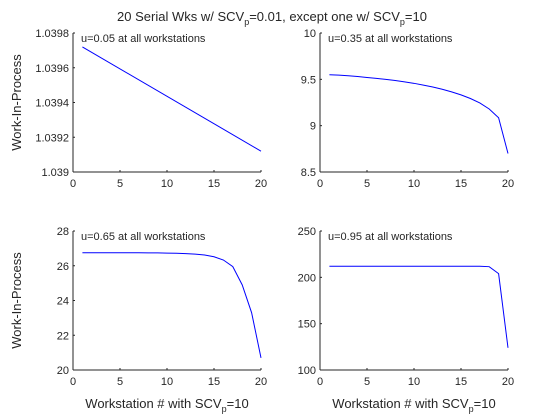 This screenshot has width=560, height=420. I want to click on y-tick-label: 22, so click(63, 336).